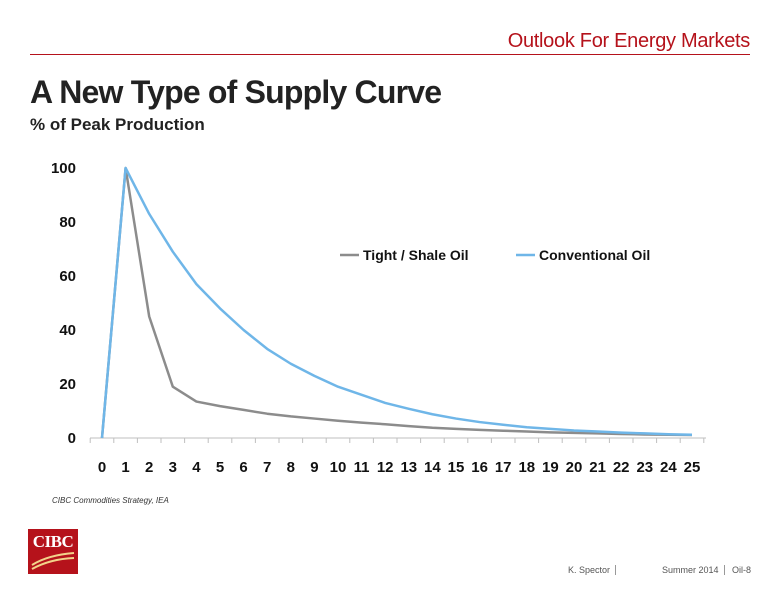  I want to click on x-tick-label: 4, so click(196, 467).